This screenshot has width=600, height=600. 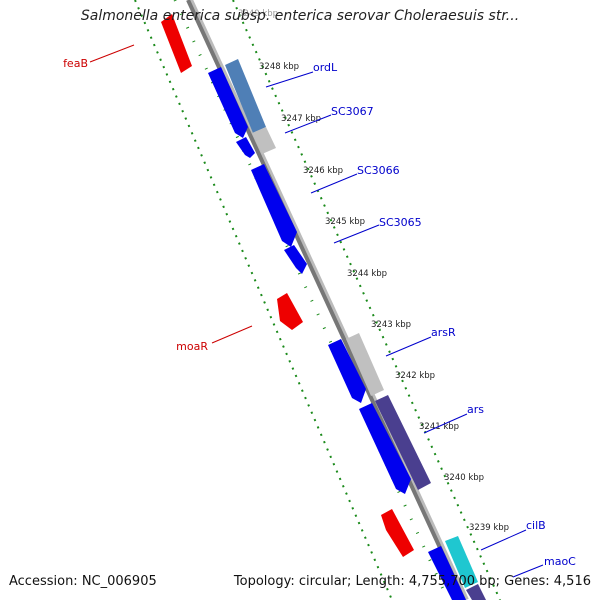 What do you see at coordinates (290, 311) in the screenshot?
I see `gene-moaR` at bounding box center [290, 311].